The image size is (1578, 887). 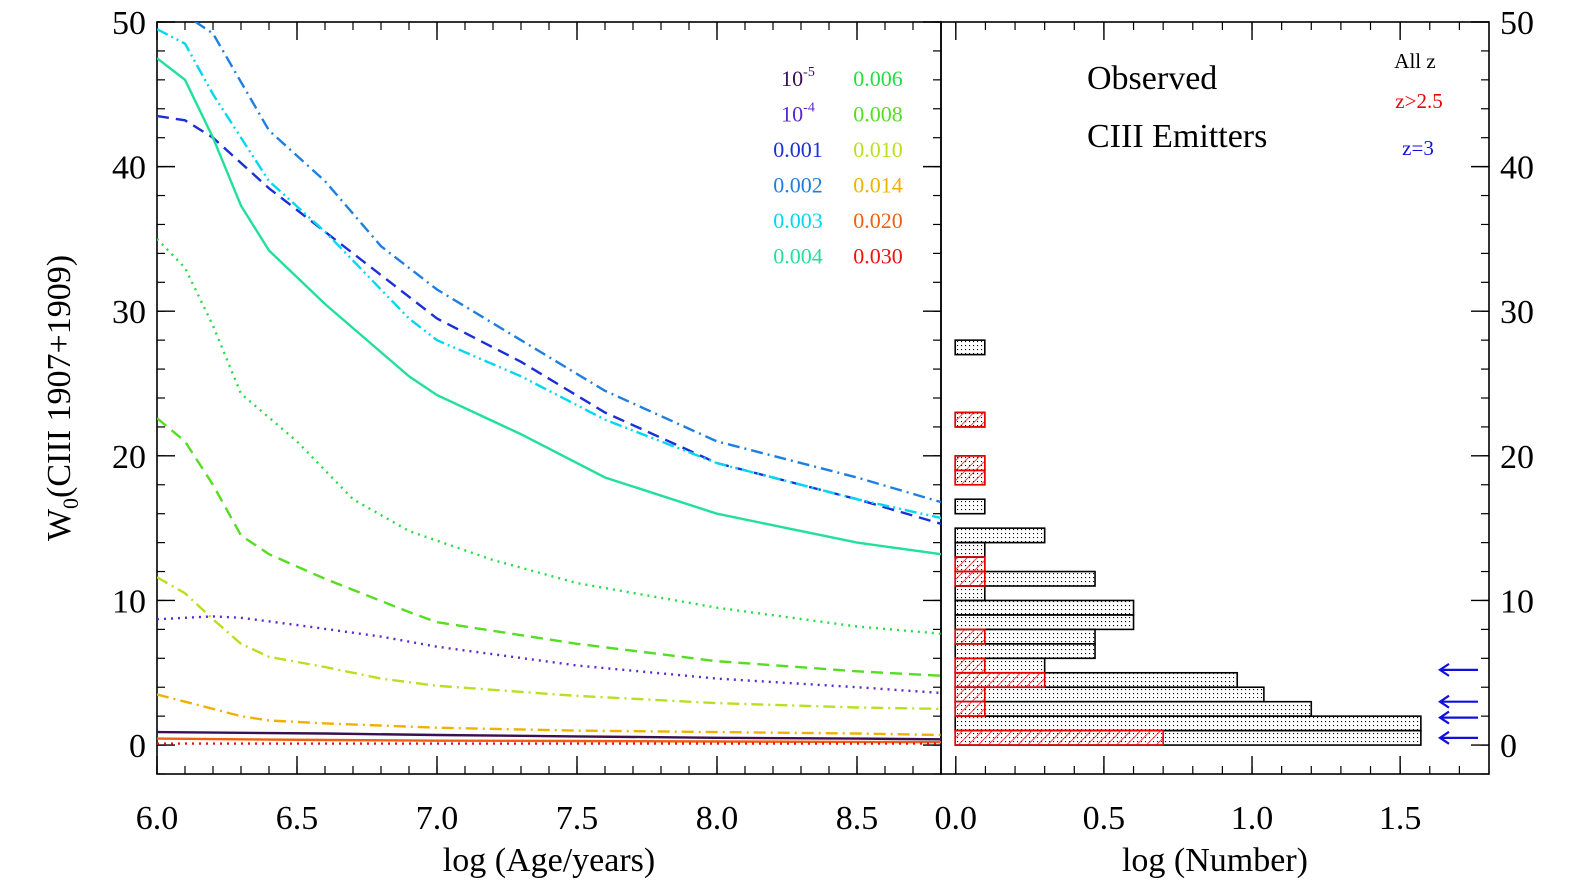 I want to click on svg-text: W0(CIII 1907+1909), so click(x=62, y=398).